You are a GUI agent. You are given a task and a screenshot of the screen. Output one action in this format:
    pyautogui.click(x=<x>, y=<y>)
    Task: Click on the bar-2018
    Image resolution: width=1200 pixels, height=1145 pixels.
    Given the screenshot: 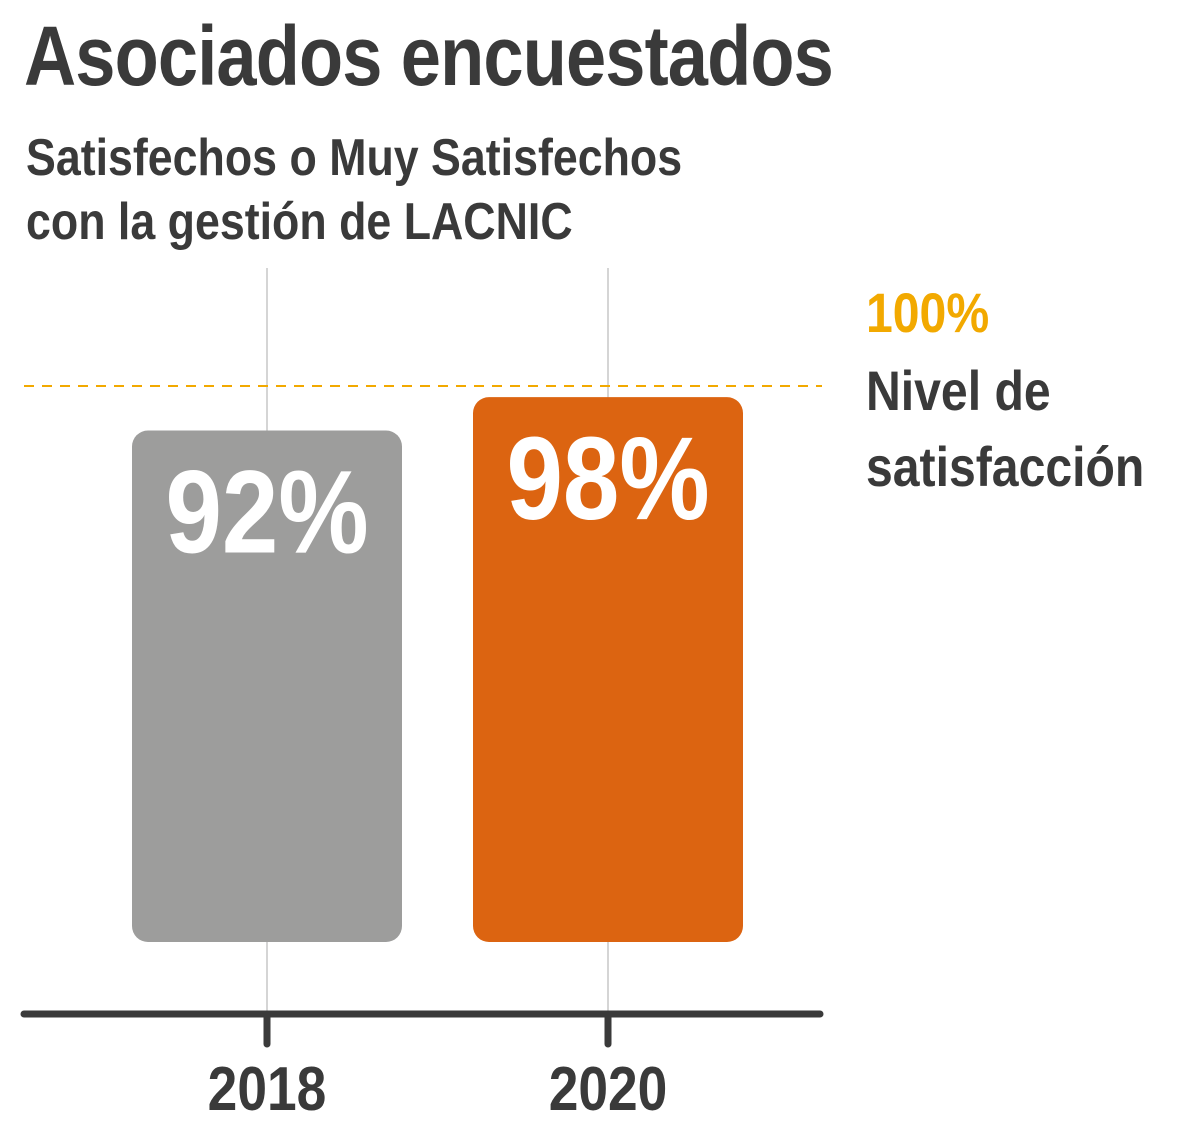 What is the action you would take?
    pyautogui.click(x=267, y=686)
    